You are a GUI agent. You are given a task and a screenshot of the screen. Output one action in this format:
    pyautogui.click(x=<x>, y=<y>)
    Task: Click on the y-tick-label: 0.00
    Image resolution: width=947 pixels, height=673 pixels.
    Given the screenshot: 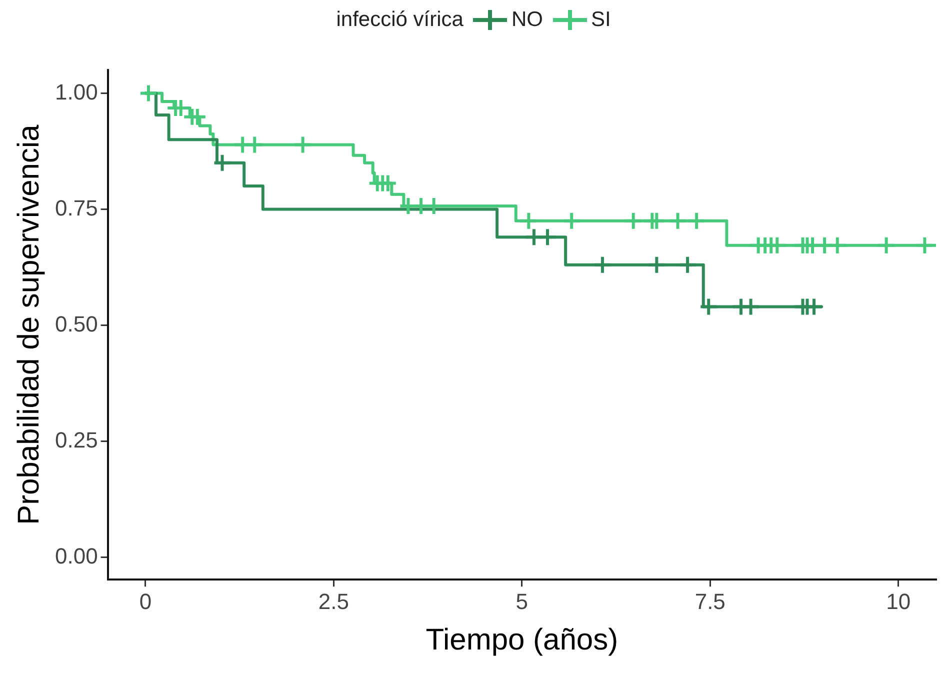 What is the action you would take?
    pyautogui.click(x=76, y=555)
    